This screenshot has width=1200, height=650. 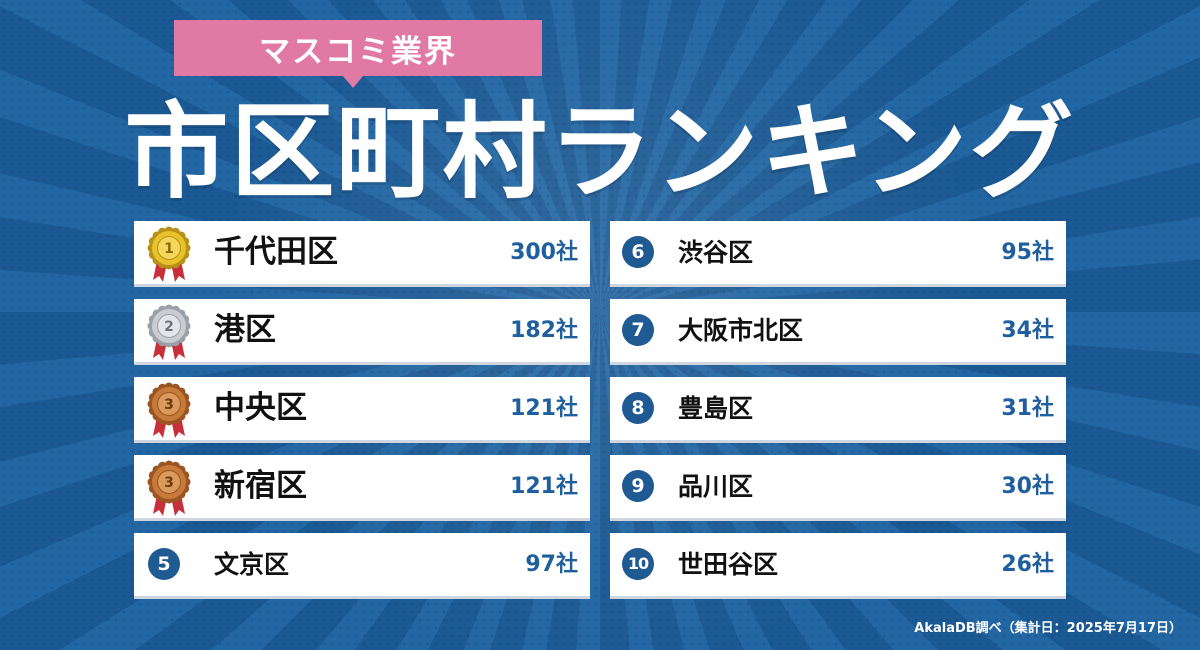 I want to click on ranking-count: 30社, so click(x=1027, y=486).